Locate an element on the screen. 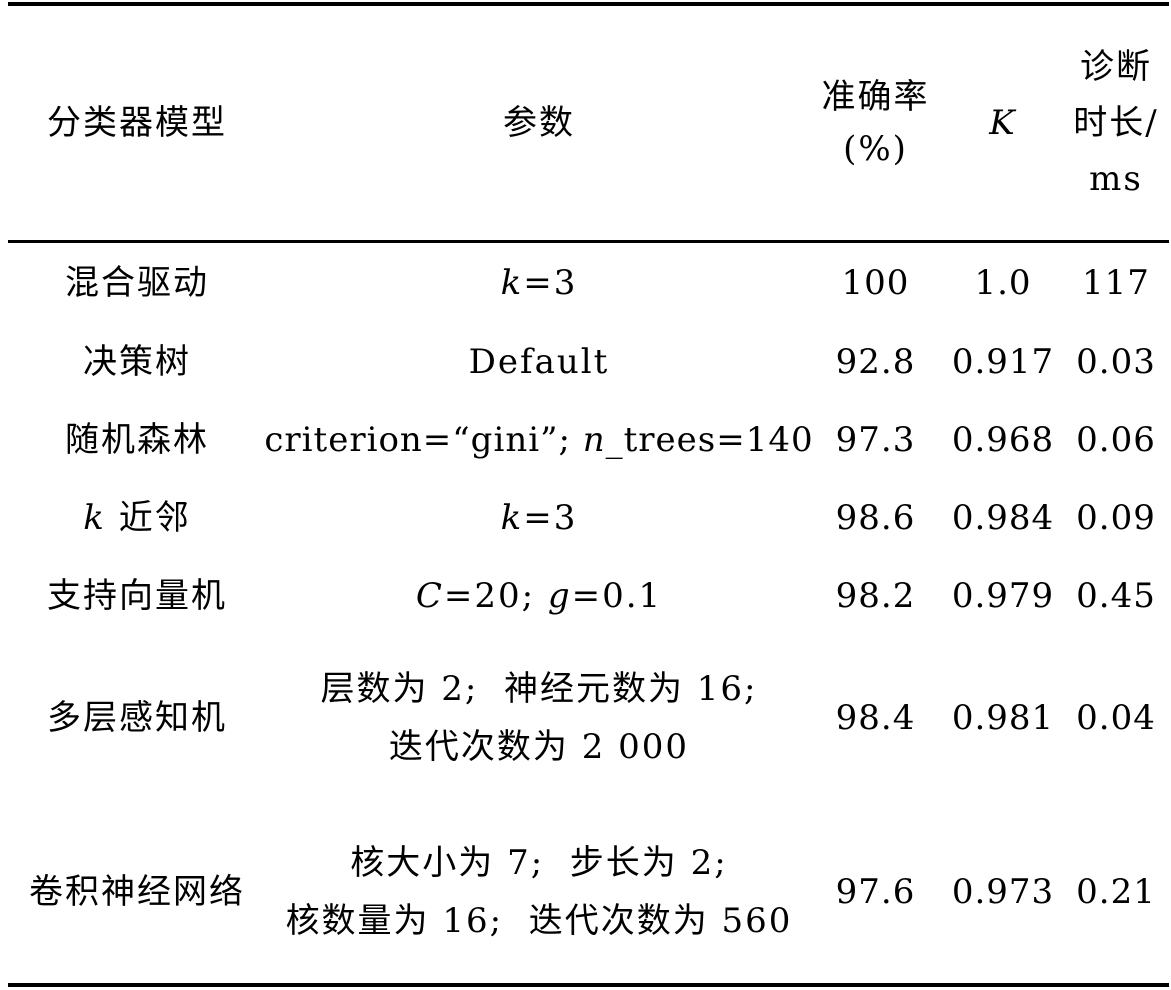 The width and height of the screenshot is (1171, 990). header-params: 参数 is located at coordinates (539, 123).